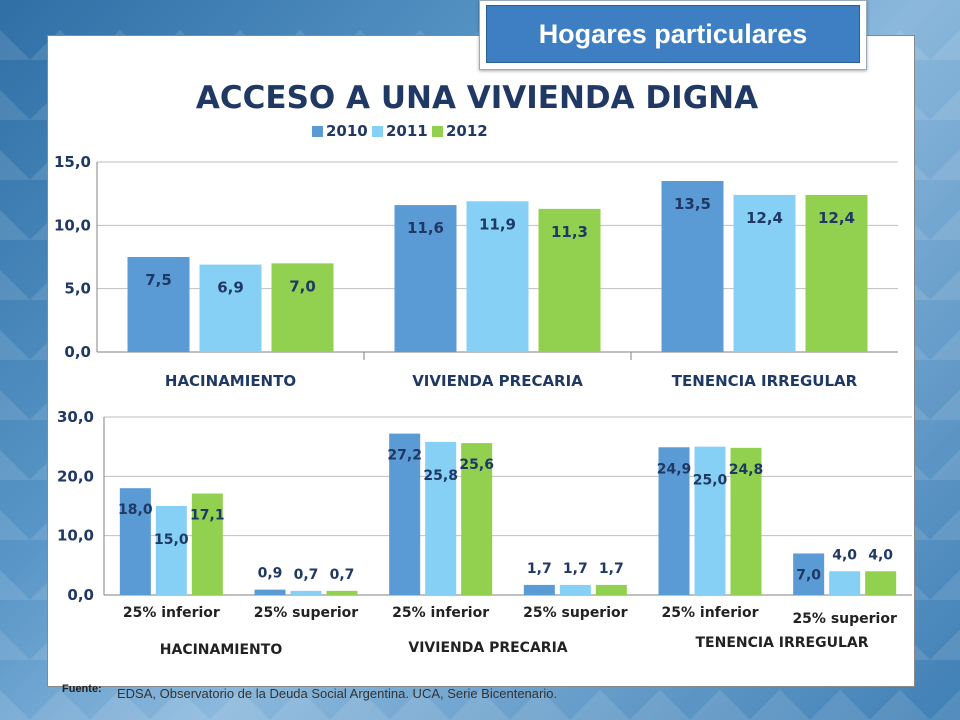 This screenshot has width=960, height=720. What do you see at coordinates (710, 481) in the screenshot?
I see `bottom-data-label: 25,0` at bounding box center [710, 481].